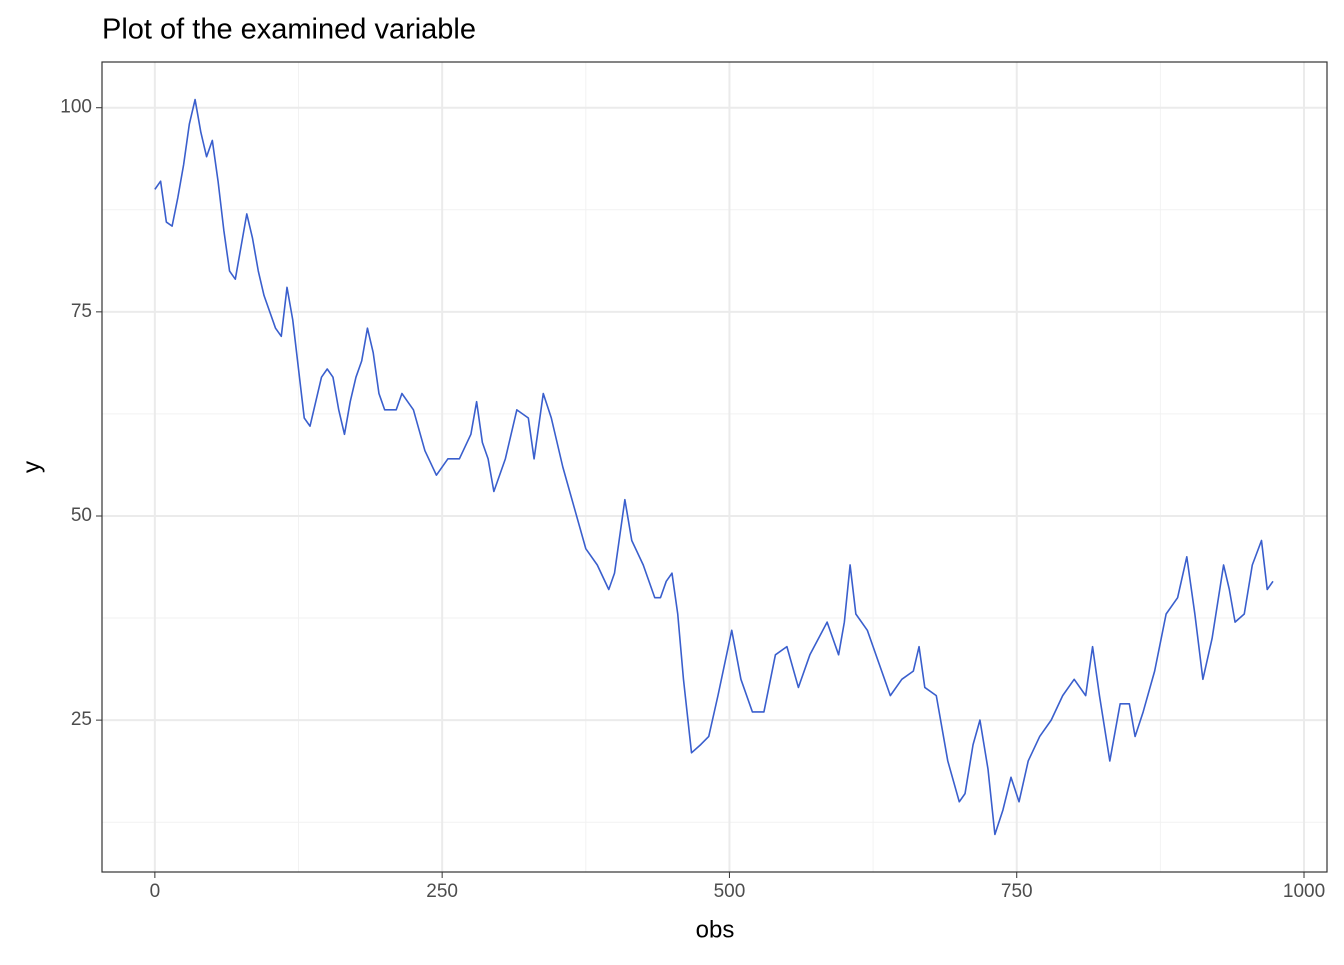  Describe the element at coordinates (1017, 891) in the screenshot. I see `x-tick-label: 750` at that location.